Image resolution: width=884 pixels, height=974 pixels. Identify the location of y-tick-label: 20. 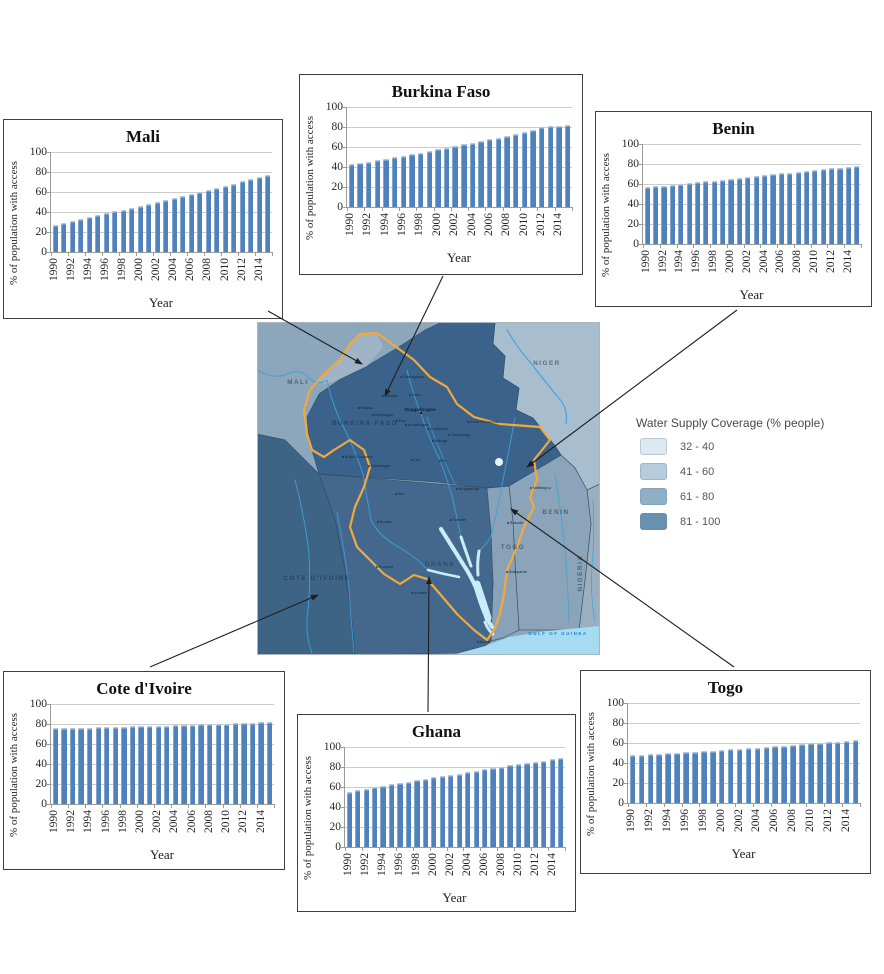
(41, 232).